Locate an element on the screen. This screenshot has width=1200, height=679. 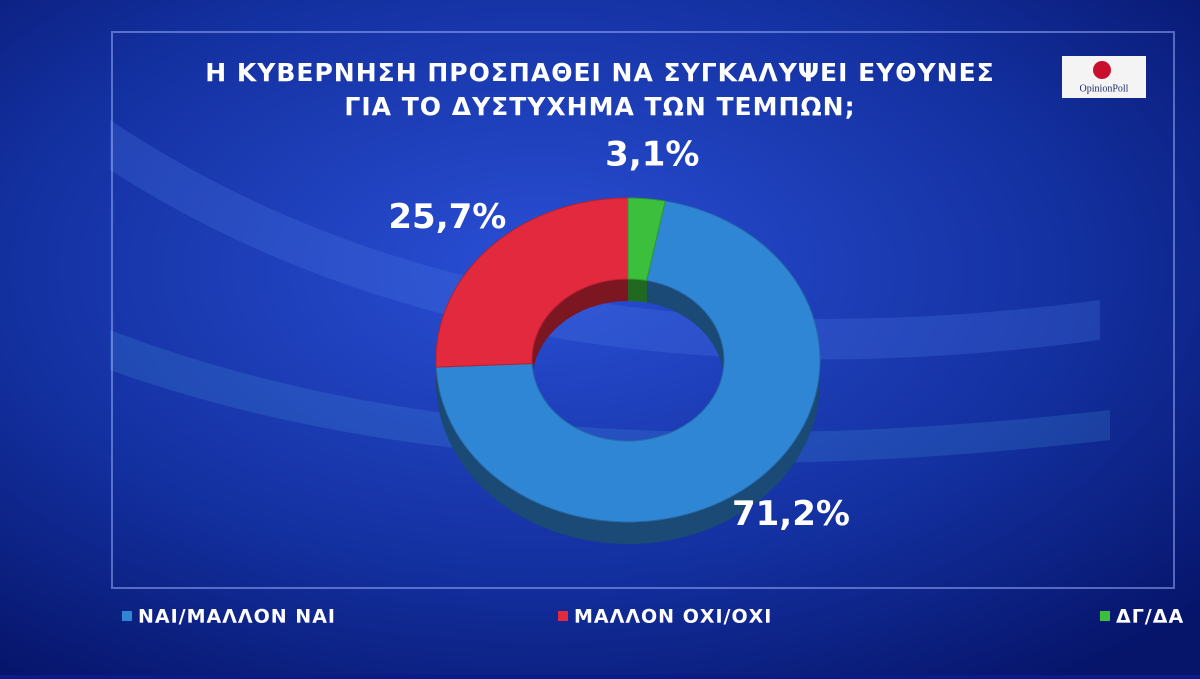
logo: OpinionPoll is located at coordinates (1104, 88).